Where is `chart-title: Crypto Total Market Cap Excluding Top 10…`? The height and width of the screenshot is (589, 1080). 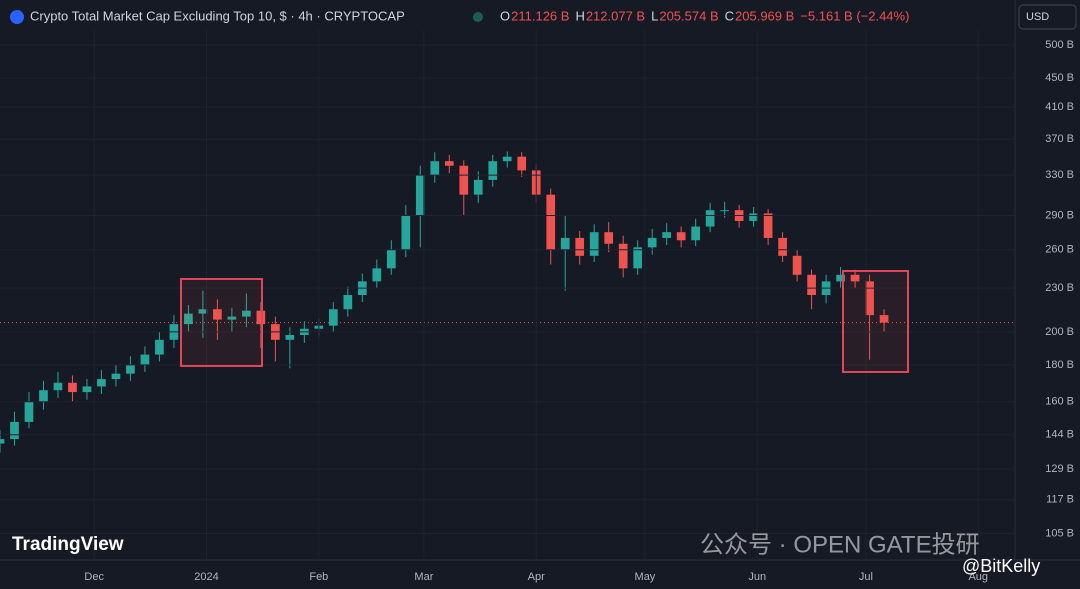
chart-title: Crypto Total Market Cap Excluding Top 10… is located at coordinates (217, 15).